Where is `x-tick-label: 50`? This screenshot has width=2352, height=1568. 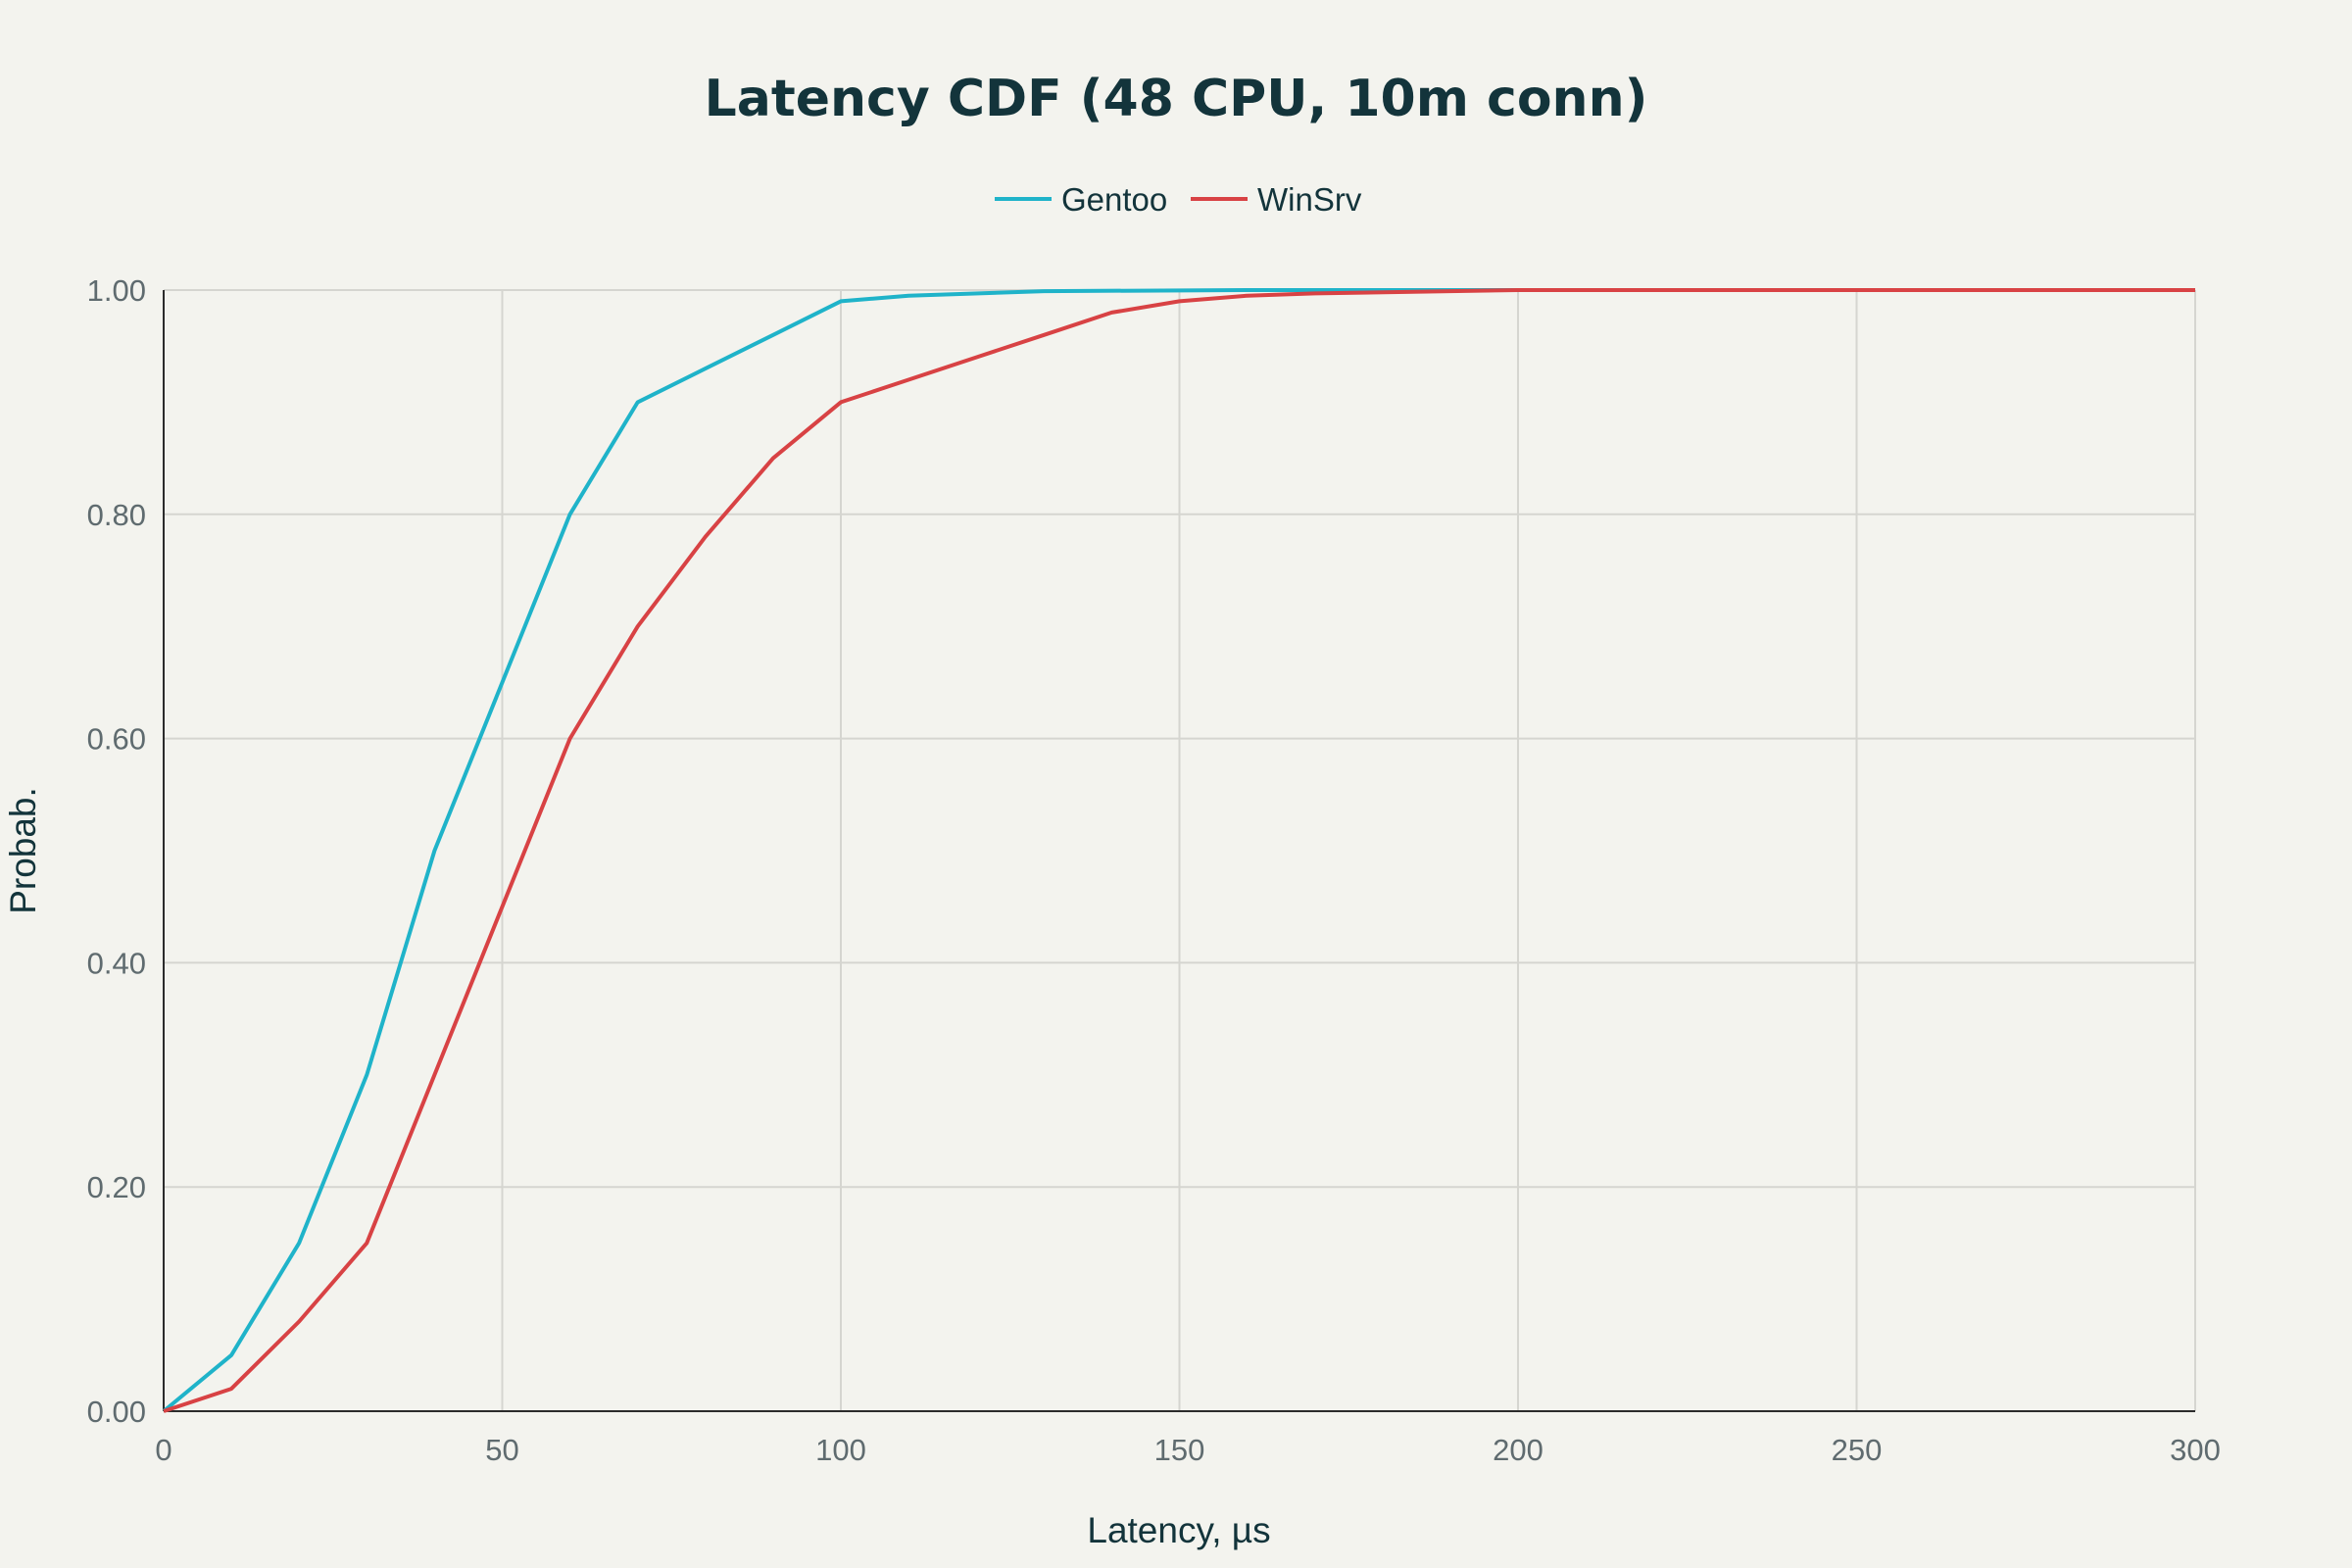 x-tick-label: 50 is located at coordinates (501, 1450).